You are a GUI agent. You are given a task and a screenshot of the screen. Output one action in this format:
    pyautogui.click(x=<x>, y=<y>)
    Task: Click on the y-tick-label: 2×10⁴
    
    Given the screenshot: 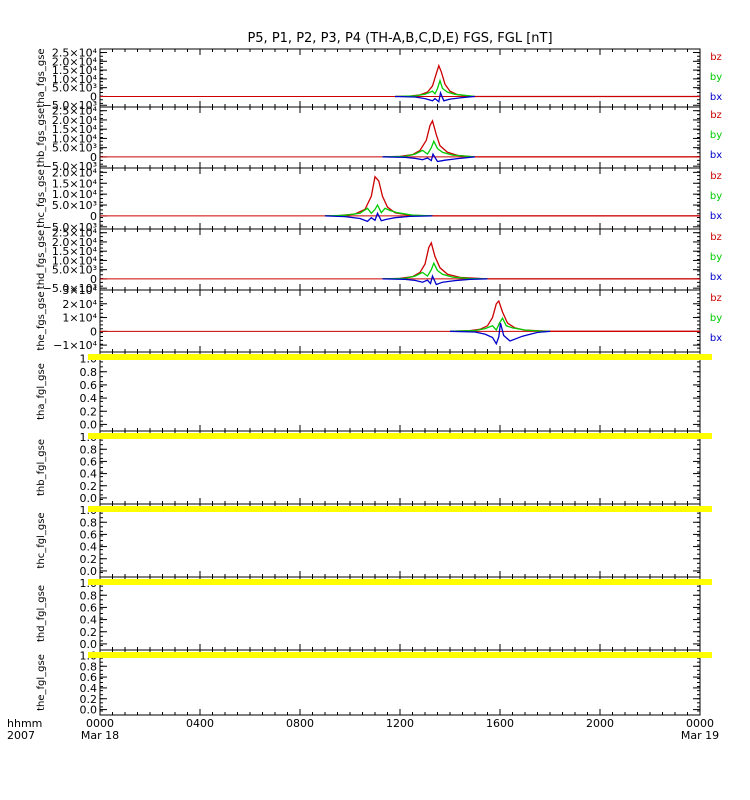 What is the action you would take?
    pyautogui.click(x=79, y=304)
    